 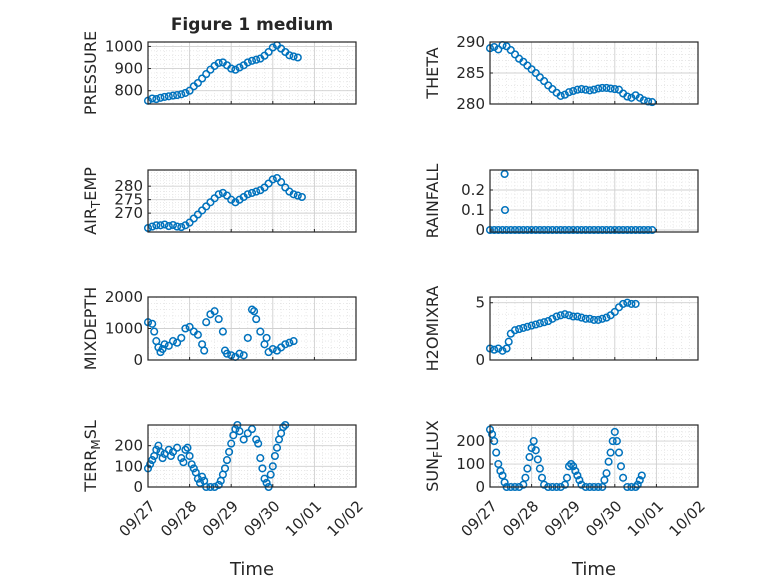 I want to click on y-tick-label: 5, so click(x=480, y=303).